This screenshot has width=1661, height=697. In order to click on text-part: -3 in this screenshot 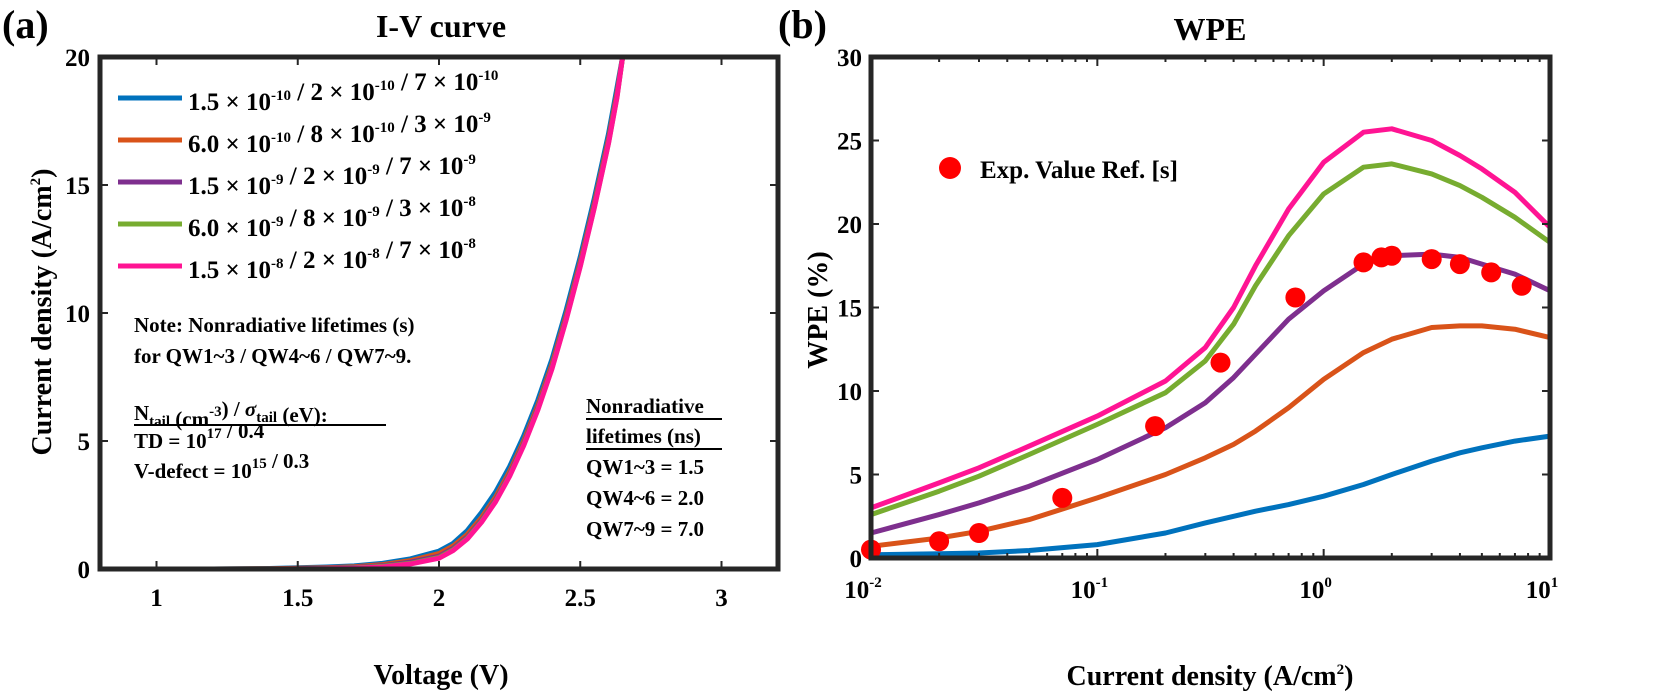, I will do `click(215, 412)`.